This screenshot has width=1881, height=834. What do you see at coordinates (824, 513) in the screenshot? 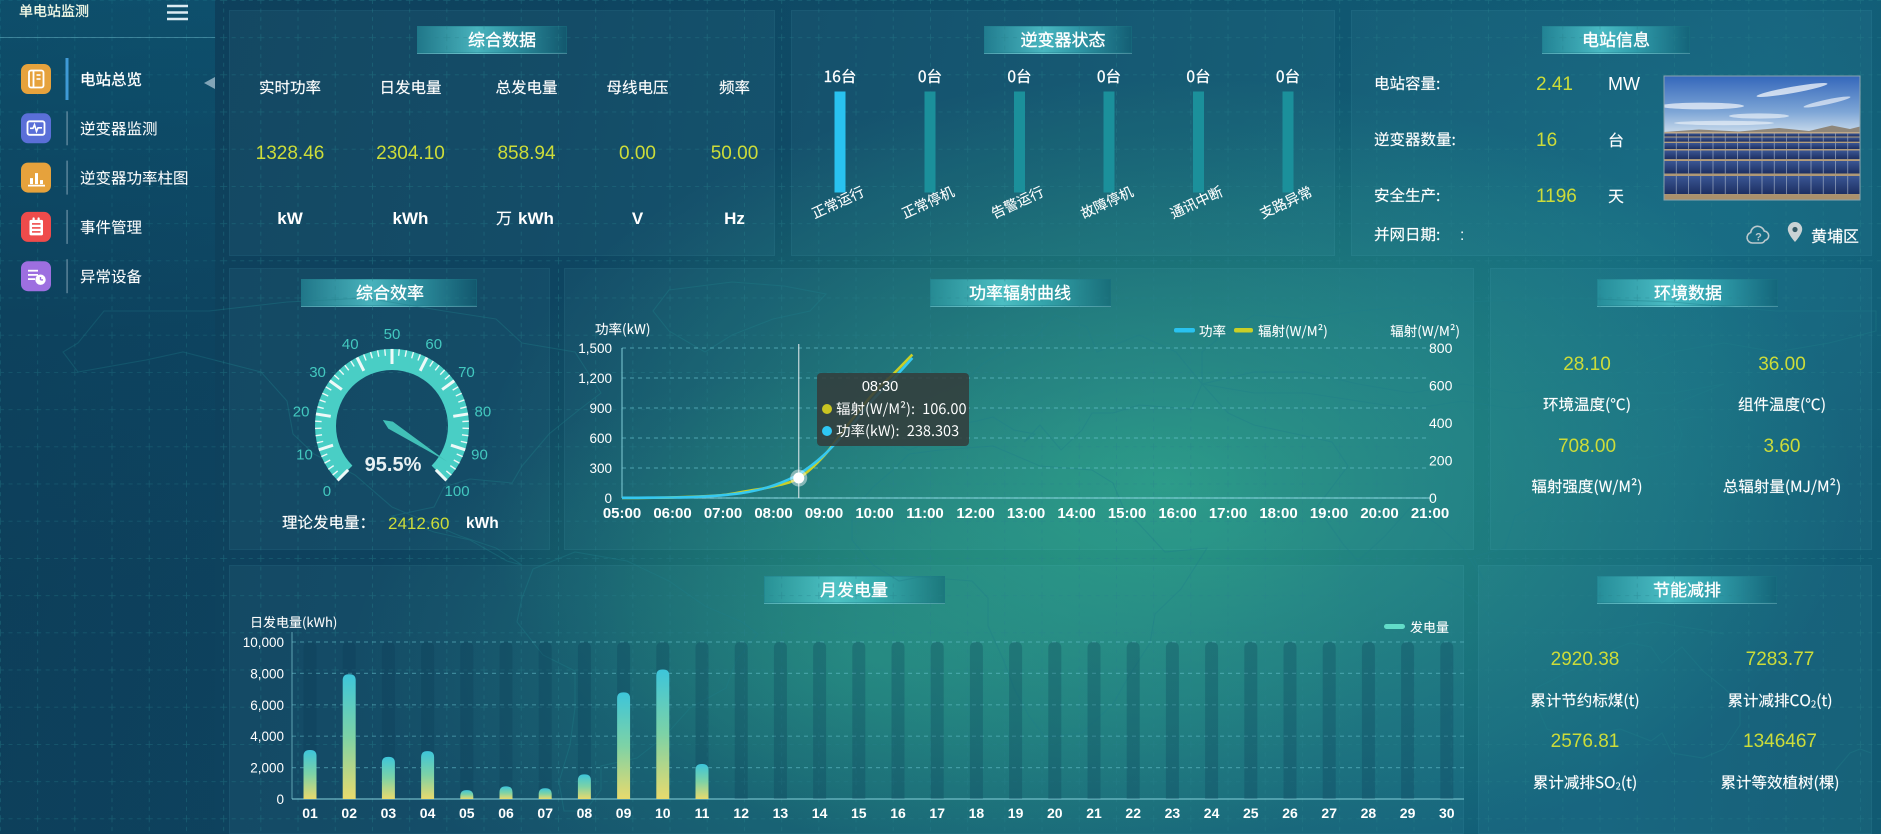
I see `svg-text: 09:00` at bounding box center [824, 513].